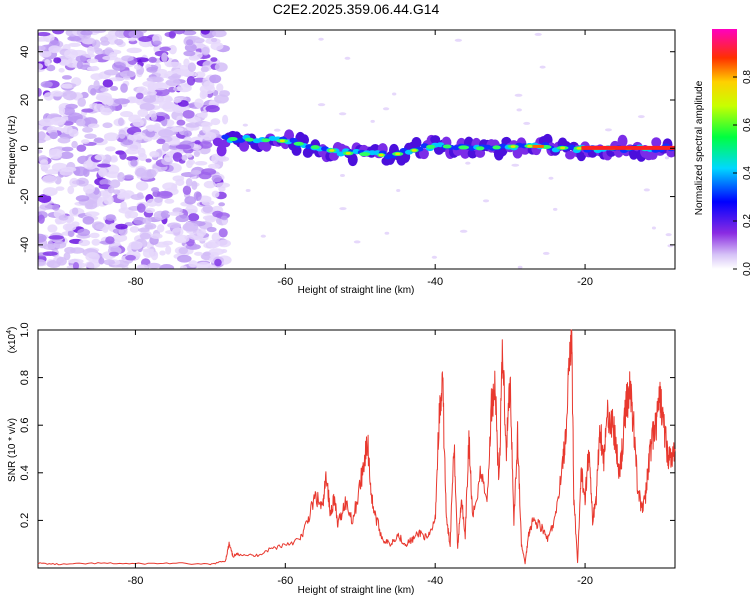 The image size is (750, 600). I want to click on snr-y-tick-label: 0.8, so click(25, 377).